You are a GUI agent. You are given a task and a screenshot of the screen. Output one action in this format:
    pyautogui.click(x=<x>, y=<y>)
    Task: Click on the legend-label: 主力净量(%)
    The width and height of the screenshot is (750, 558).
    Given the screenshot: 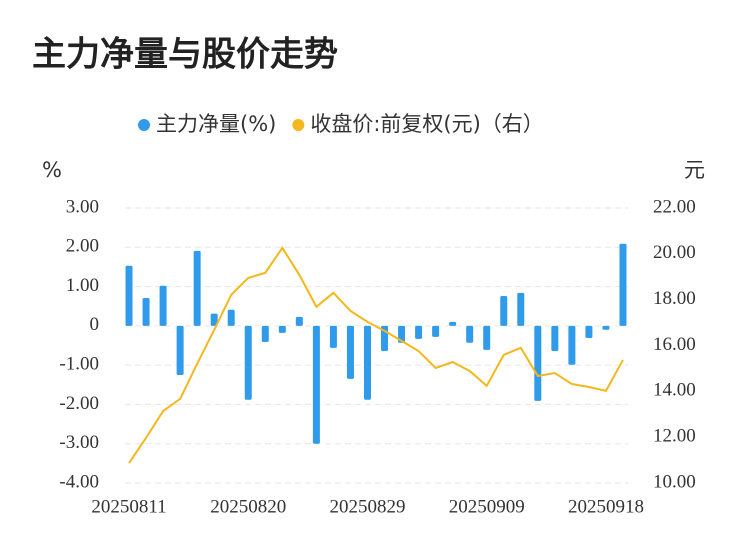 What is the action you would take?
    pyautogui.click(x=216, y=124)
    